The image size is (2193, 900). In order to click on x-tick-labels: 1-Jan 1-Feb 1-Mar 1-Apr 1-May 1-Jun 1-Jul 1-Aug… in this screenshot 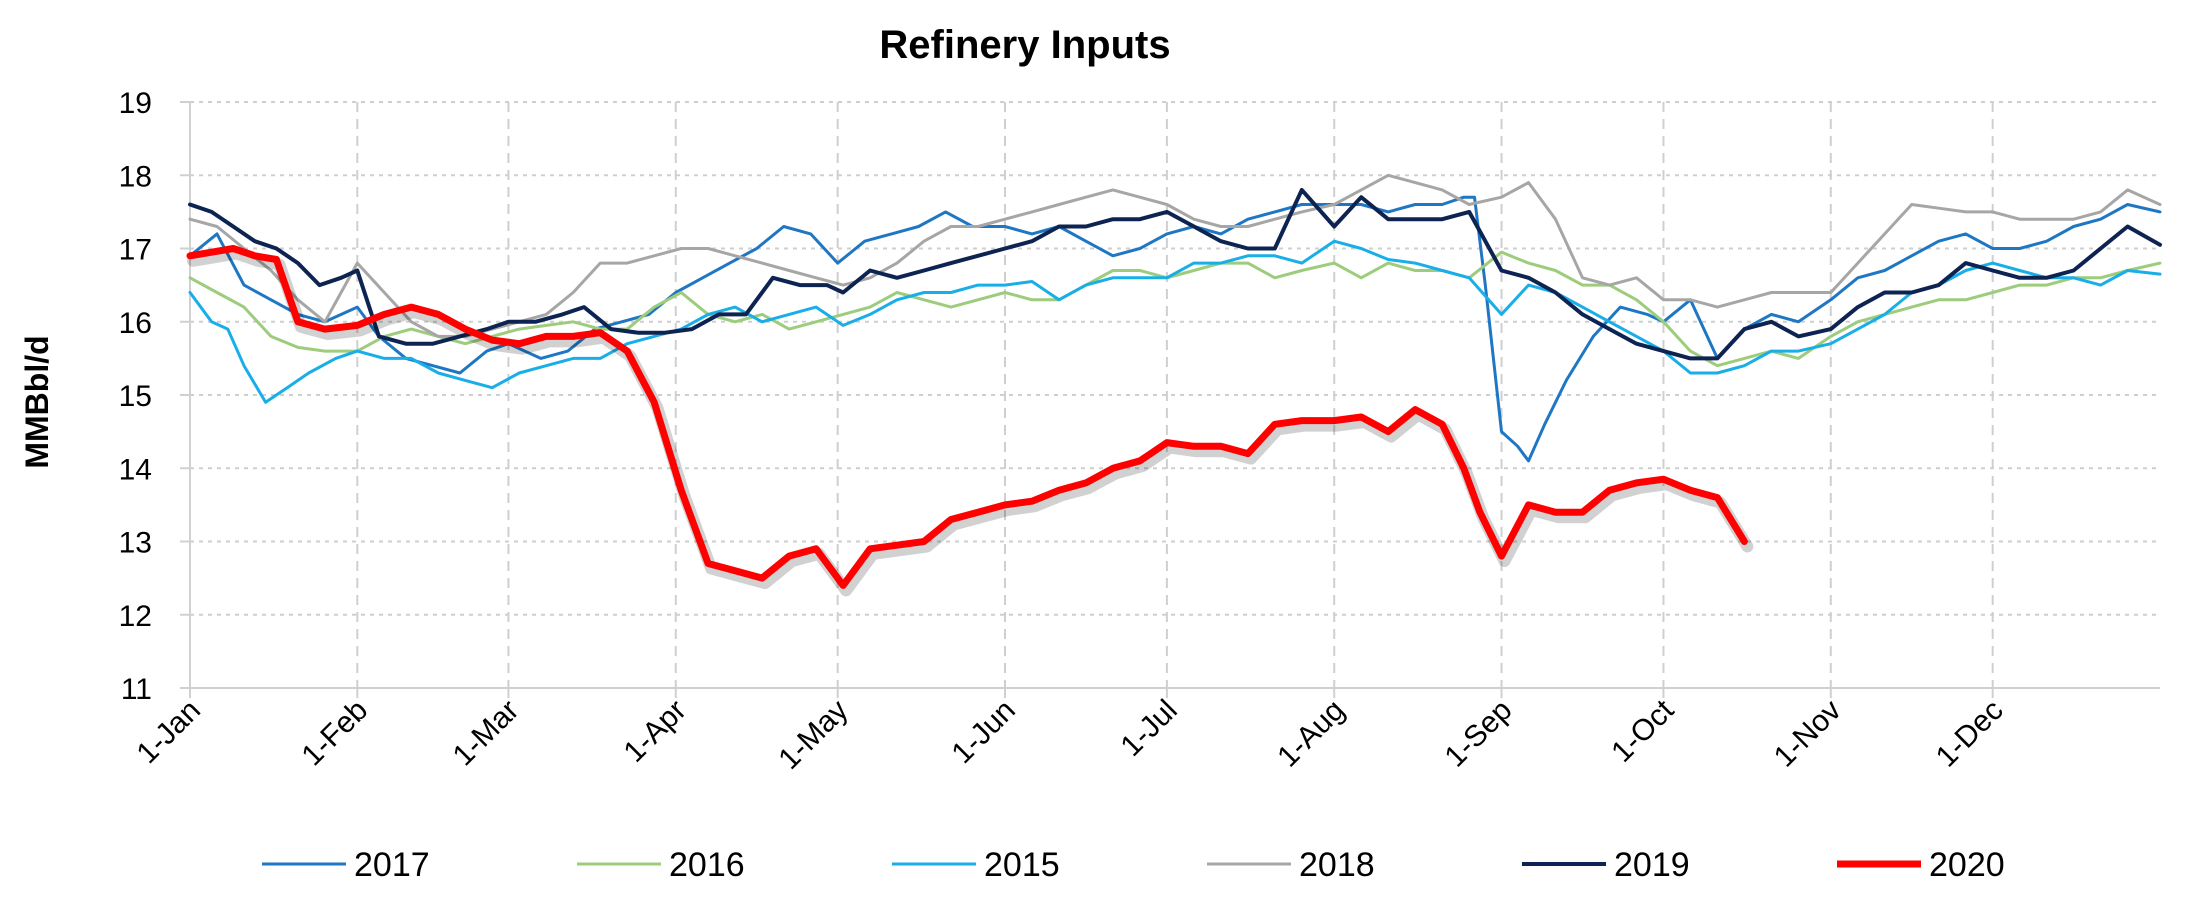, I will do `click(1070, 734)`.